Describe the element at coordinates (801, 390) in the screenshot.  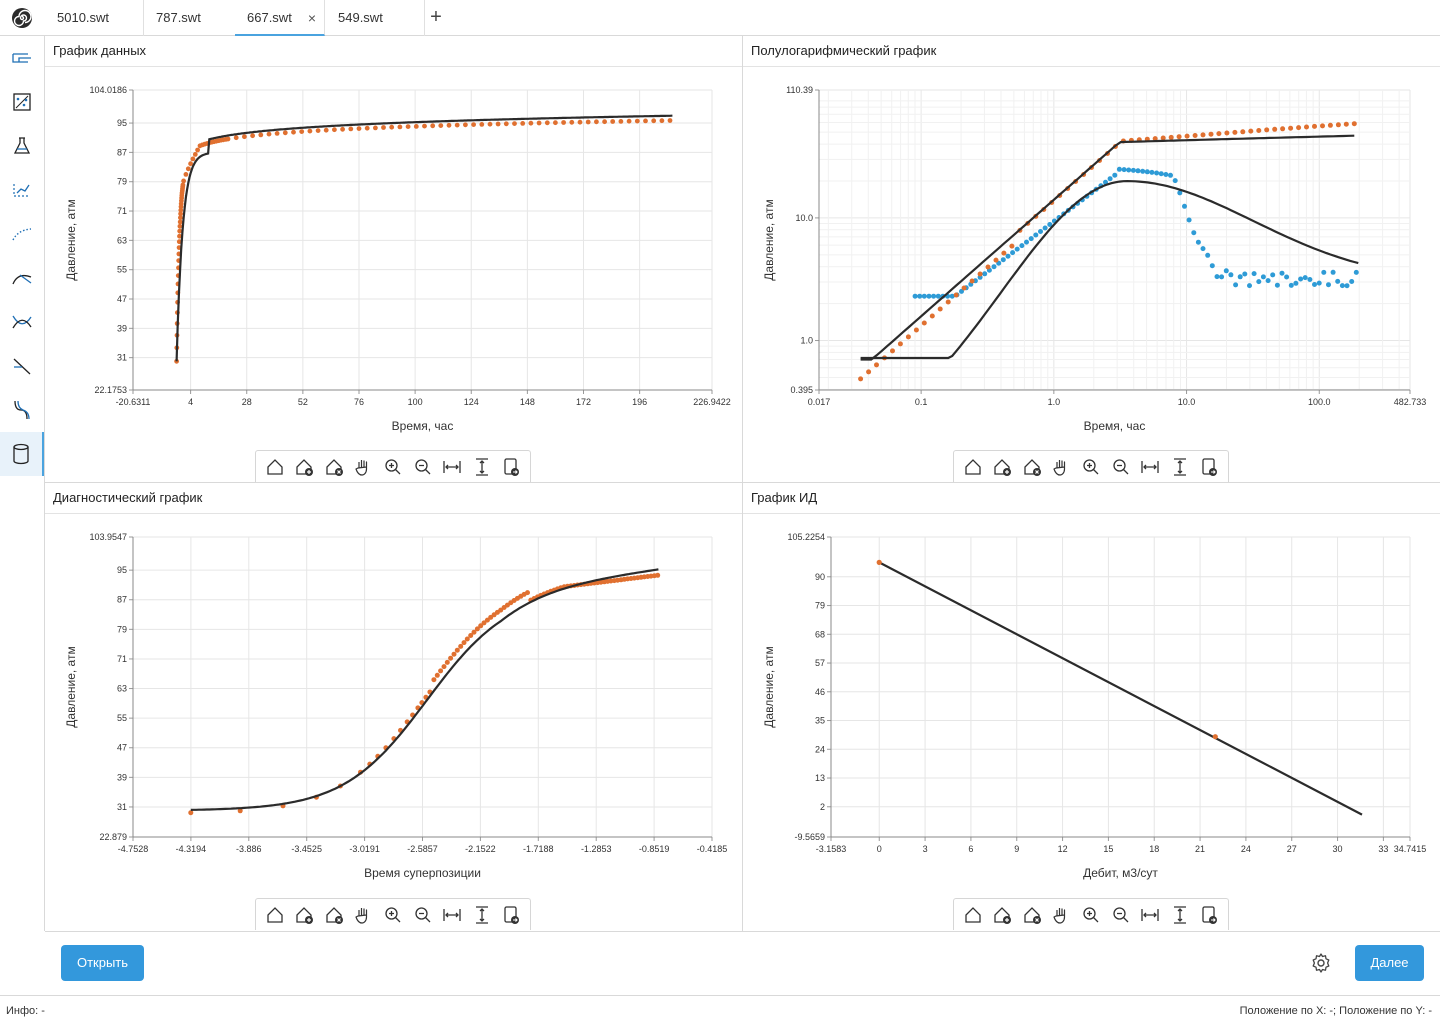
I see `y-tick-label: 0.395` at that location.